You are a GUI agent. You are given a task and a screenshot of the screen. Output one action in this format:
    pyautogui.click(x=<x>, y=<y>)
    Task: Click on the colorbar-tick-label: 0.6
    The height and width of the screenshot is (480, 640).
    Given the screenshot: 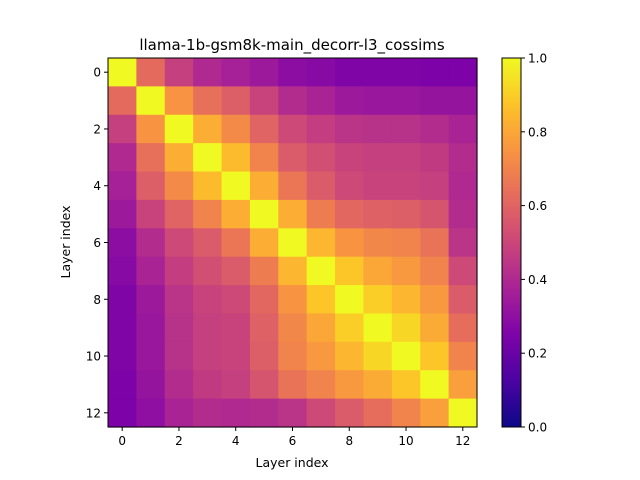 What is the action you would take?
    pyautogui.click(x=537, y=206)
    